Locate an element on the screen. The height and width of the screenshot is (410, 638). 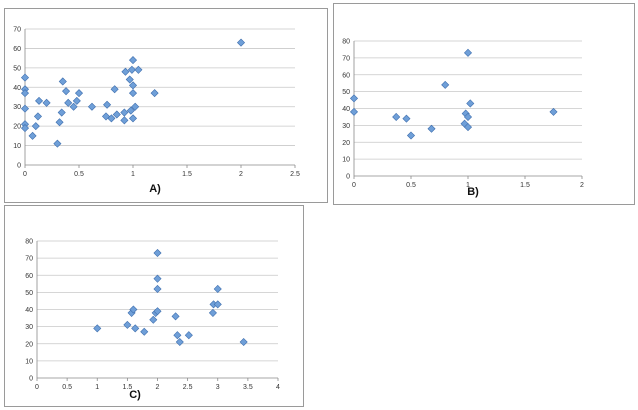
y-tick-label: 10 is located at coordinates (346, 160).